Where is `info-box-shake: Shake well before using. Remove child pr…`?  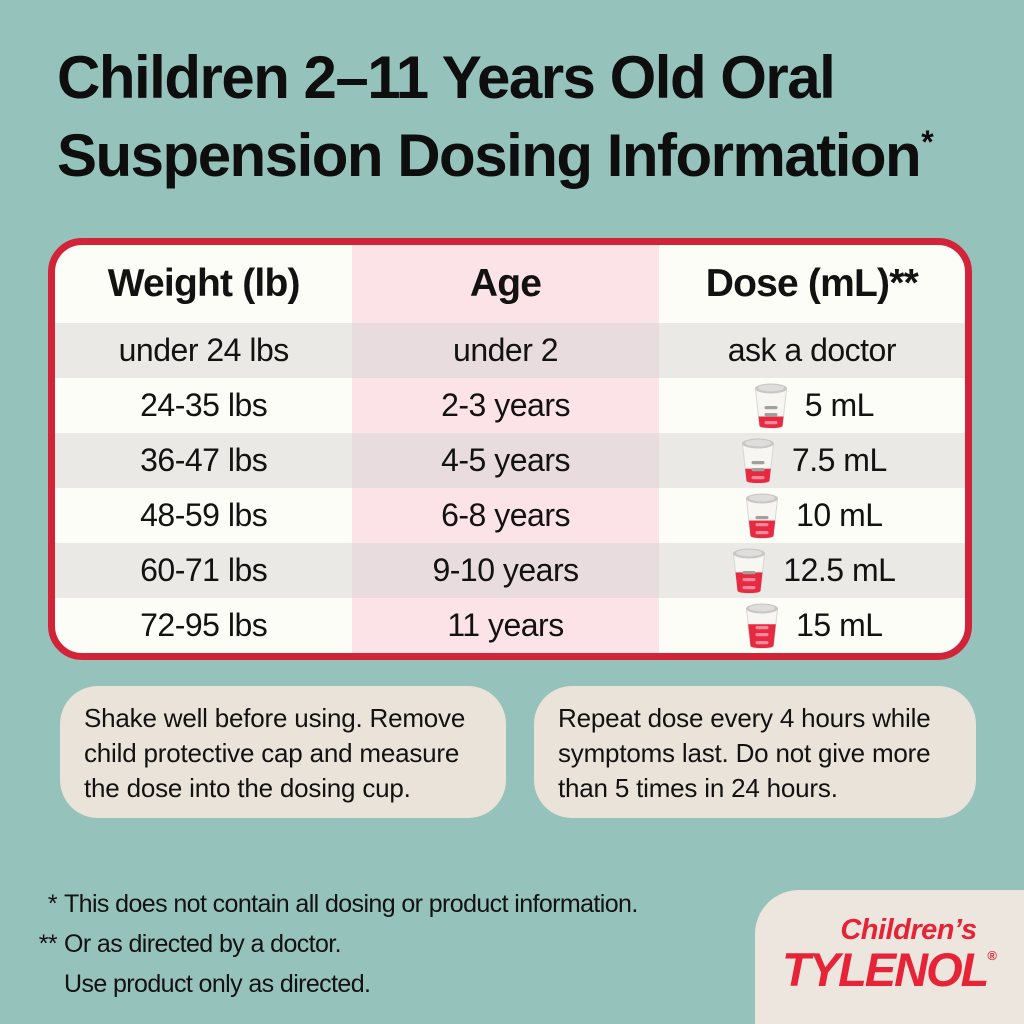
info-box-shake: Shake well before using. Remove child pr… is located at coordinates (283, 752).